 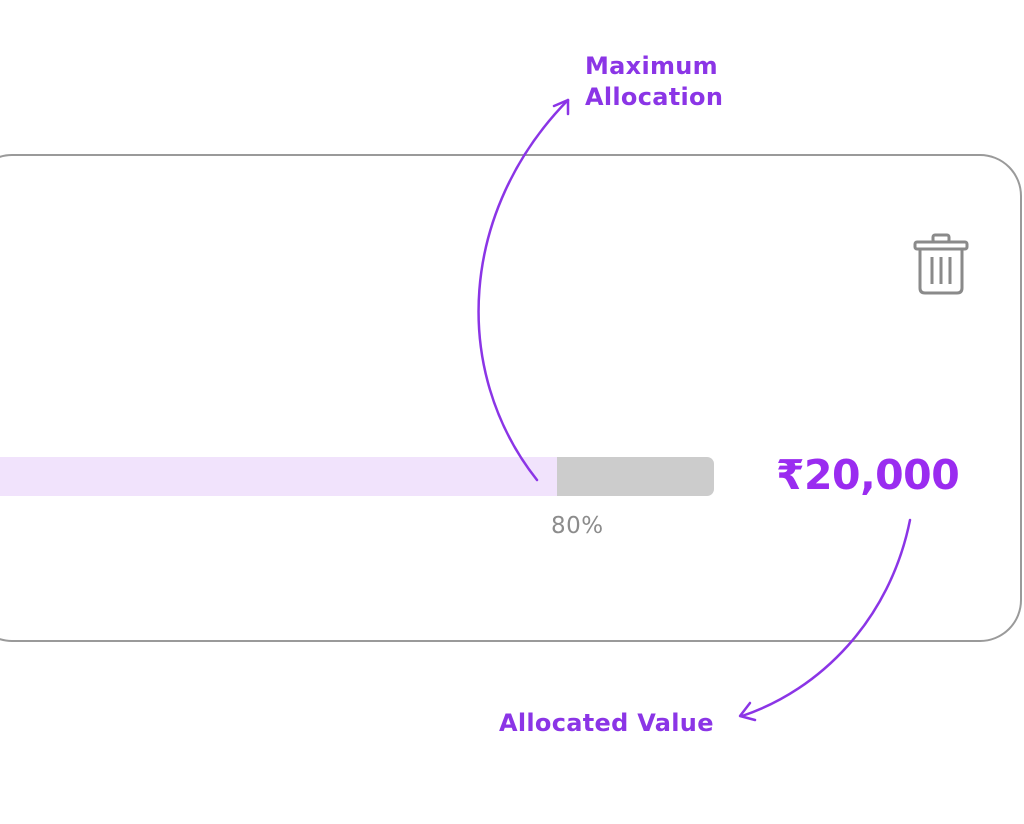 What do you see at coordinates (747, 711) in the screenshot?
I see `allocated-value-arrowhead` at bounding box center [747, 711].